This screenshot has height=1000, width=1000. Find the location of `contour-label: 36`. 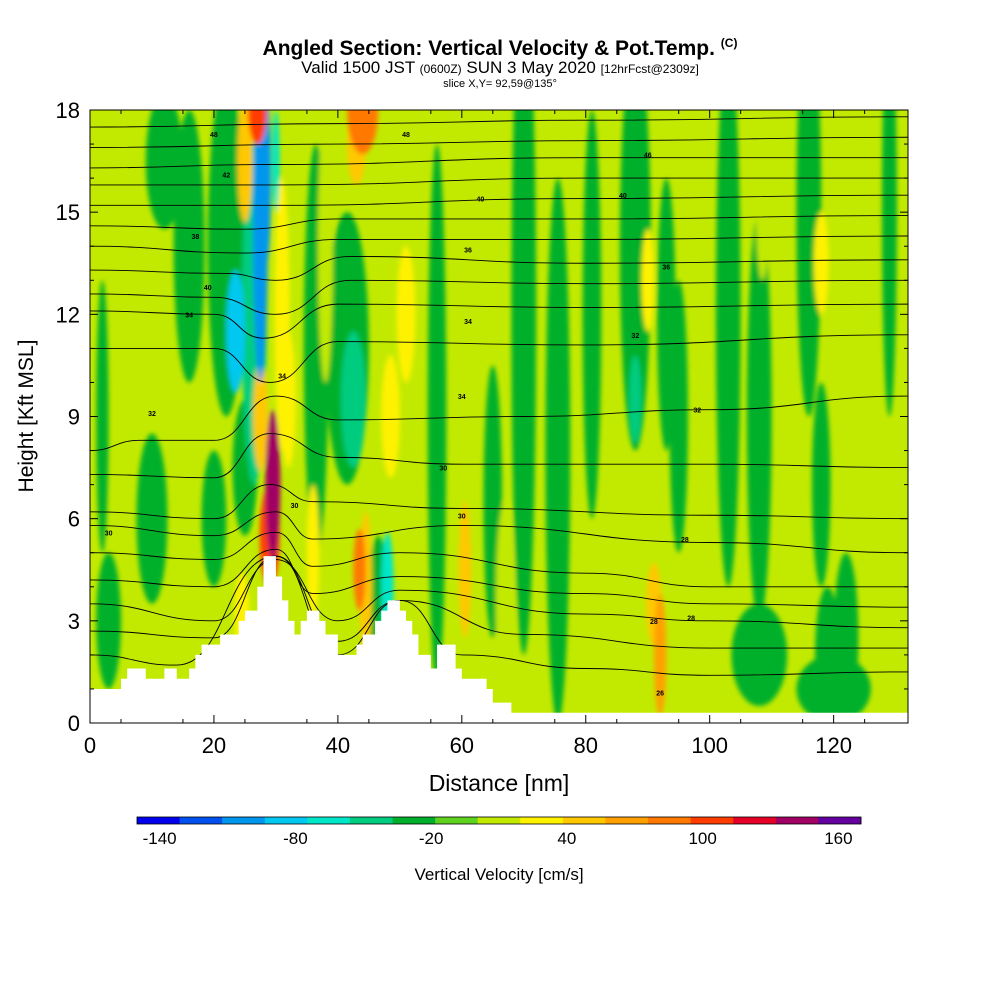

contour-label: 36 is located at coordinates (666, 268).